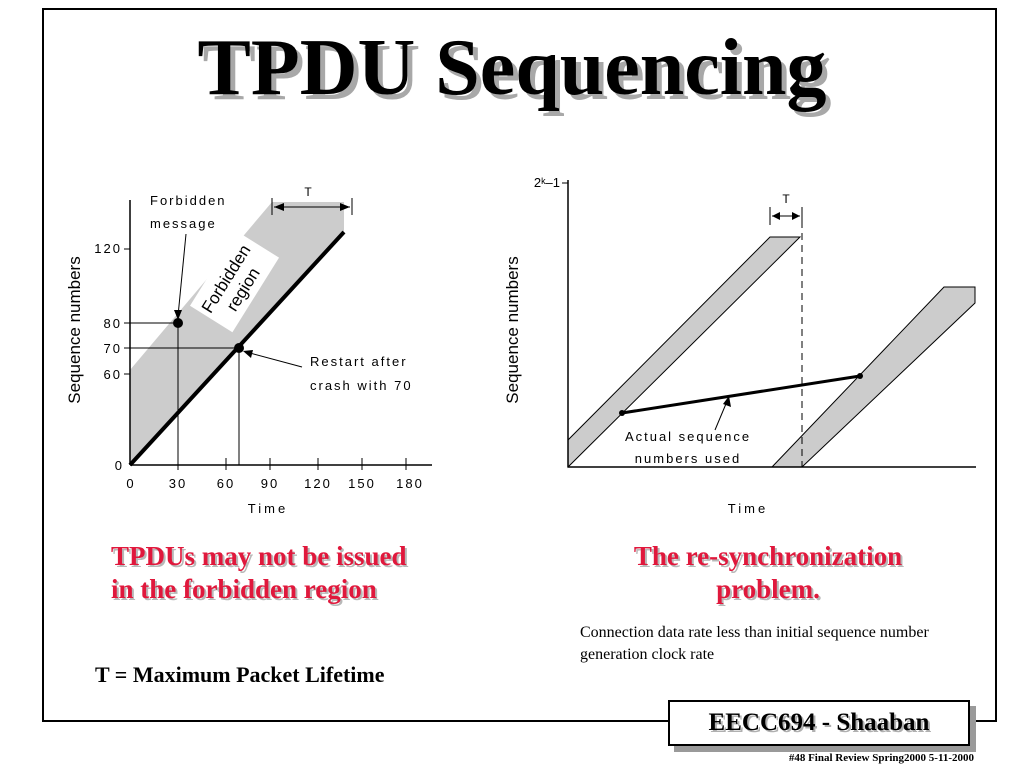 The height and width of the screenshot is (768, 1024). I want to click on x-tick-label: 0, so click(129, 483).